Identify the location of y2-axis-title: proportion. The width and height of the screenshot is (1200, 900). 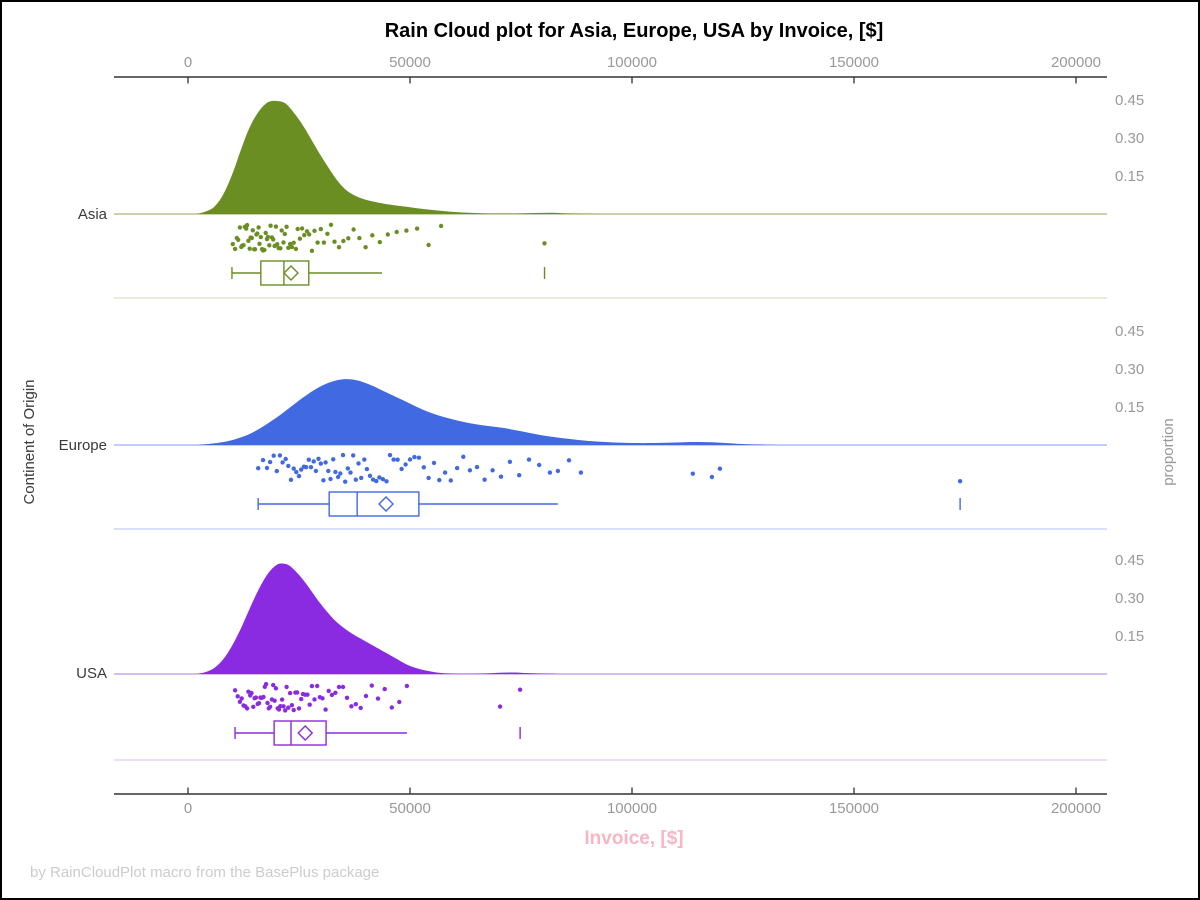
(1168, 452).